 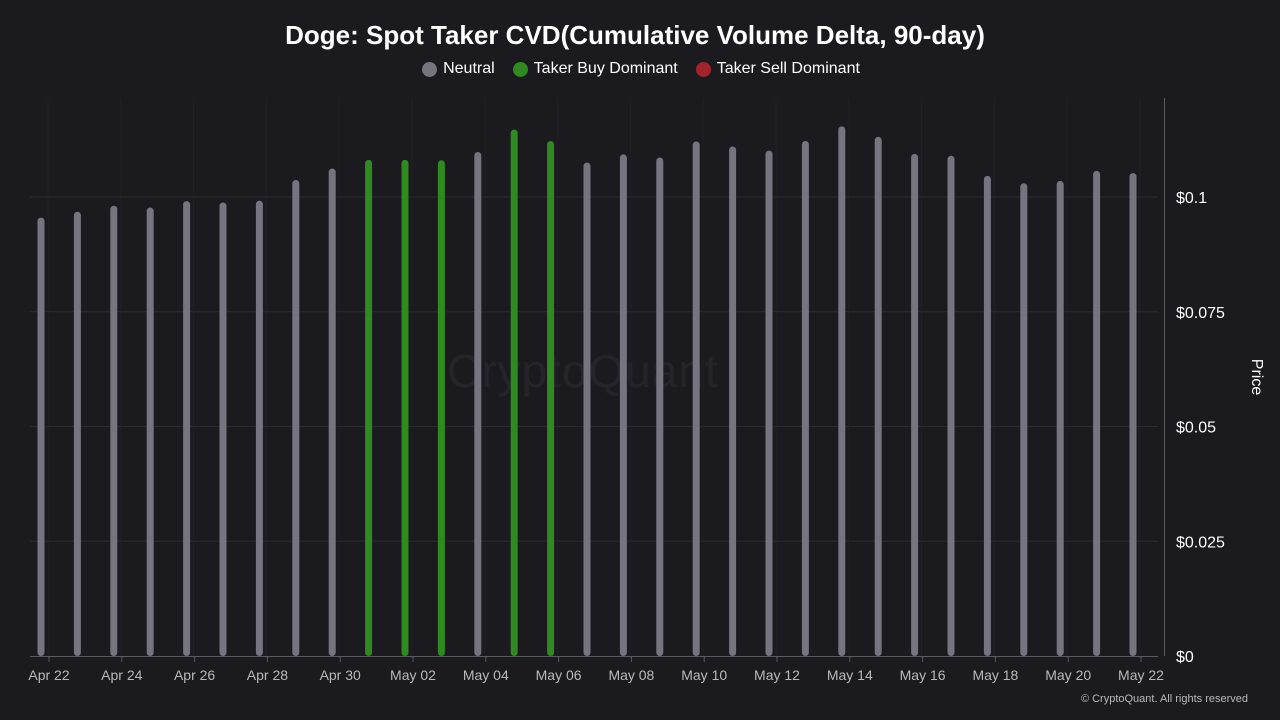 What do you see at coordinates (340, 675) in the screenshot?
I see `x-tick-label: Apr 30` at bounding box center [340, 675].